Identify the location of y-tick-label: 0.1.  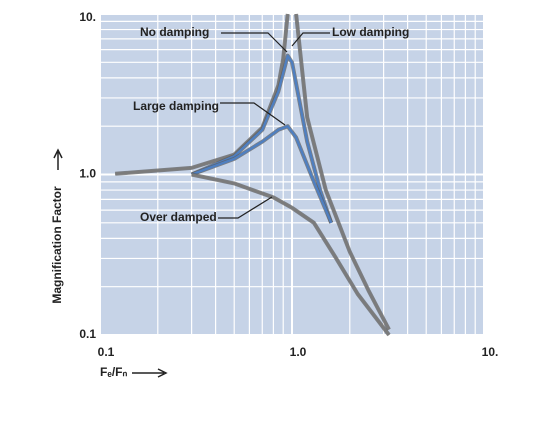
(87, 334).